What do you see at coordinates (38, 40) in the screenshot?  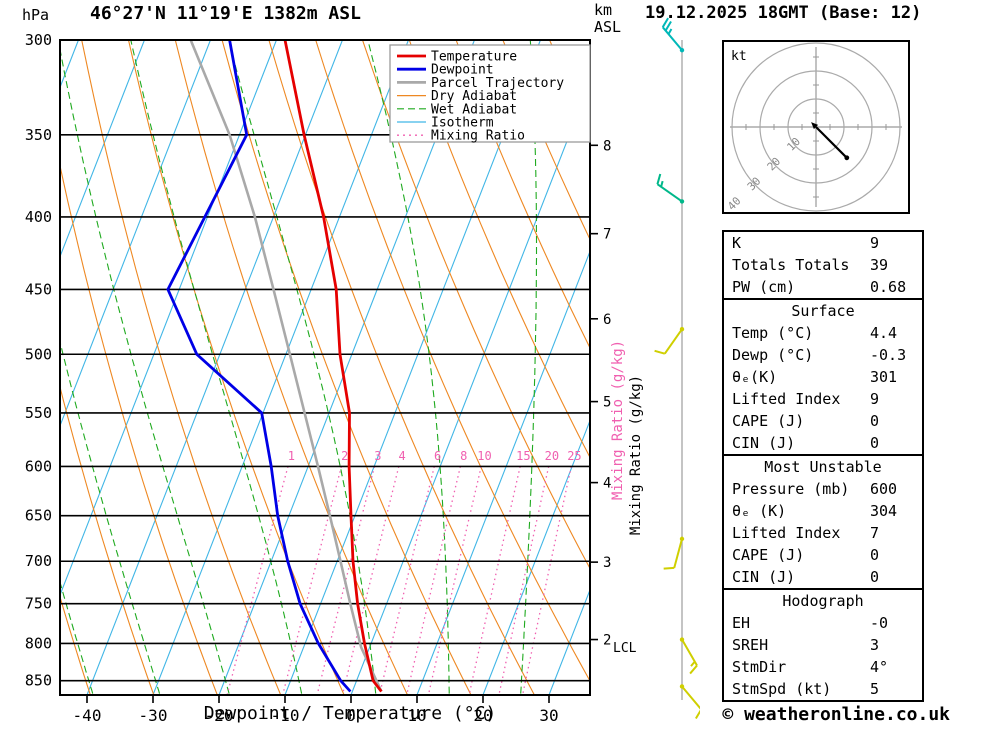 I see `pressure-tick-label: 300` at bounding box center [38, 40].